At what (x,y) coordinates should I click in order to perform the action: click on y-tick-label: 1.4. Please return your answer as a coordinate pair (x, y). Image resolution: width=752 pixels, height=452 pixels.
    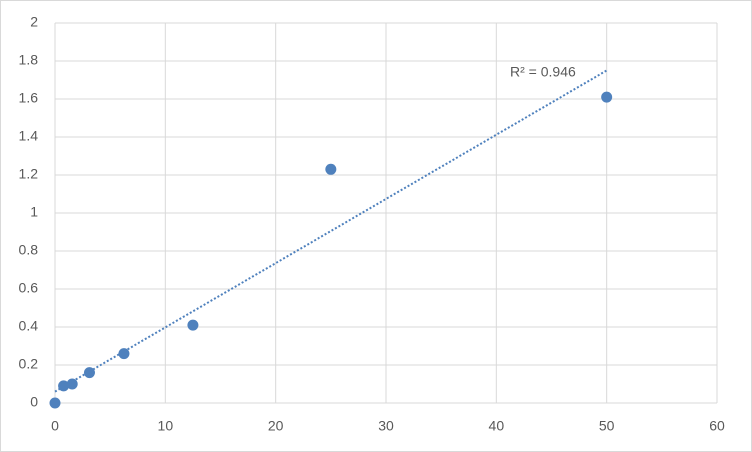
    Looking at the image, I should click on (29, 136).